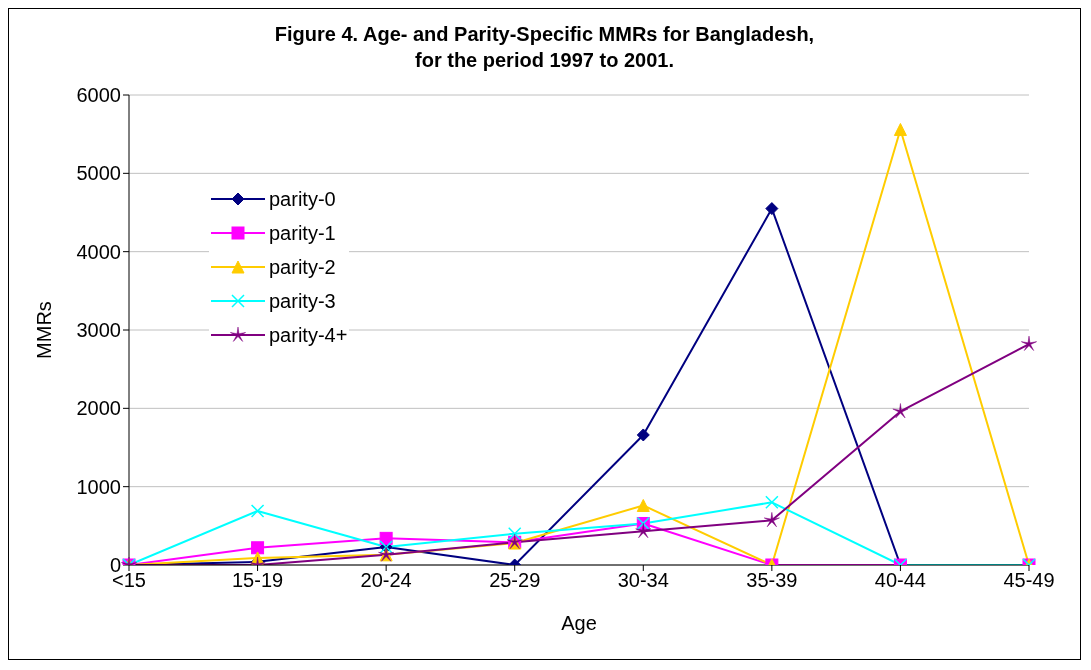 The image size is (1091, 670). What do you see at coordinates (302, 233) in the screenshot?
I see `legend-label: parity-1` at bounding box center [302, 233].